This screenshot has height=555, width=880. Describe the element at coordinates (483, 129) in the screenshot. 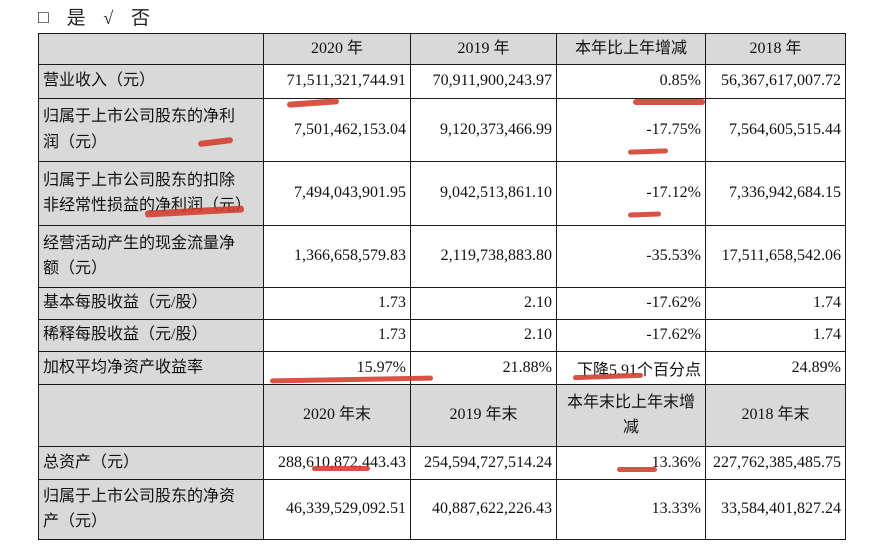

I see `value-2019: 9,120,373,466.99` at that location.